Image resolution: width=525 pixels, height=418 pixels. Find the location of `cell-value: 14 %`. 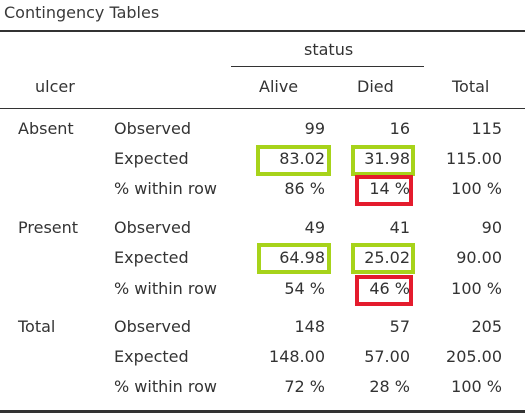

cell-value: 14 % is located at coordinates (389, 188).